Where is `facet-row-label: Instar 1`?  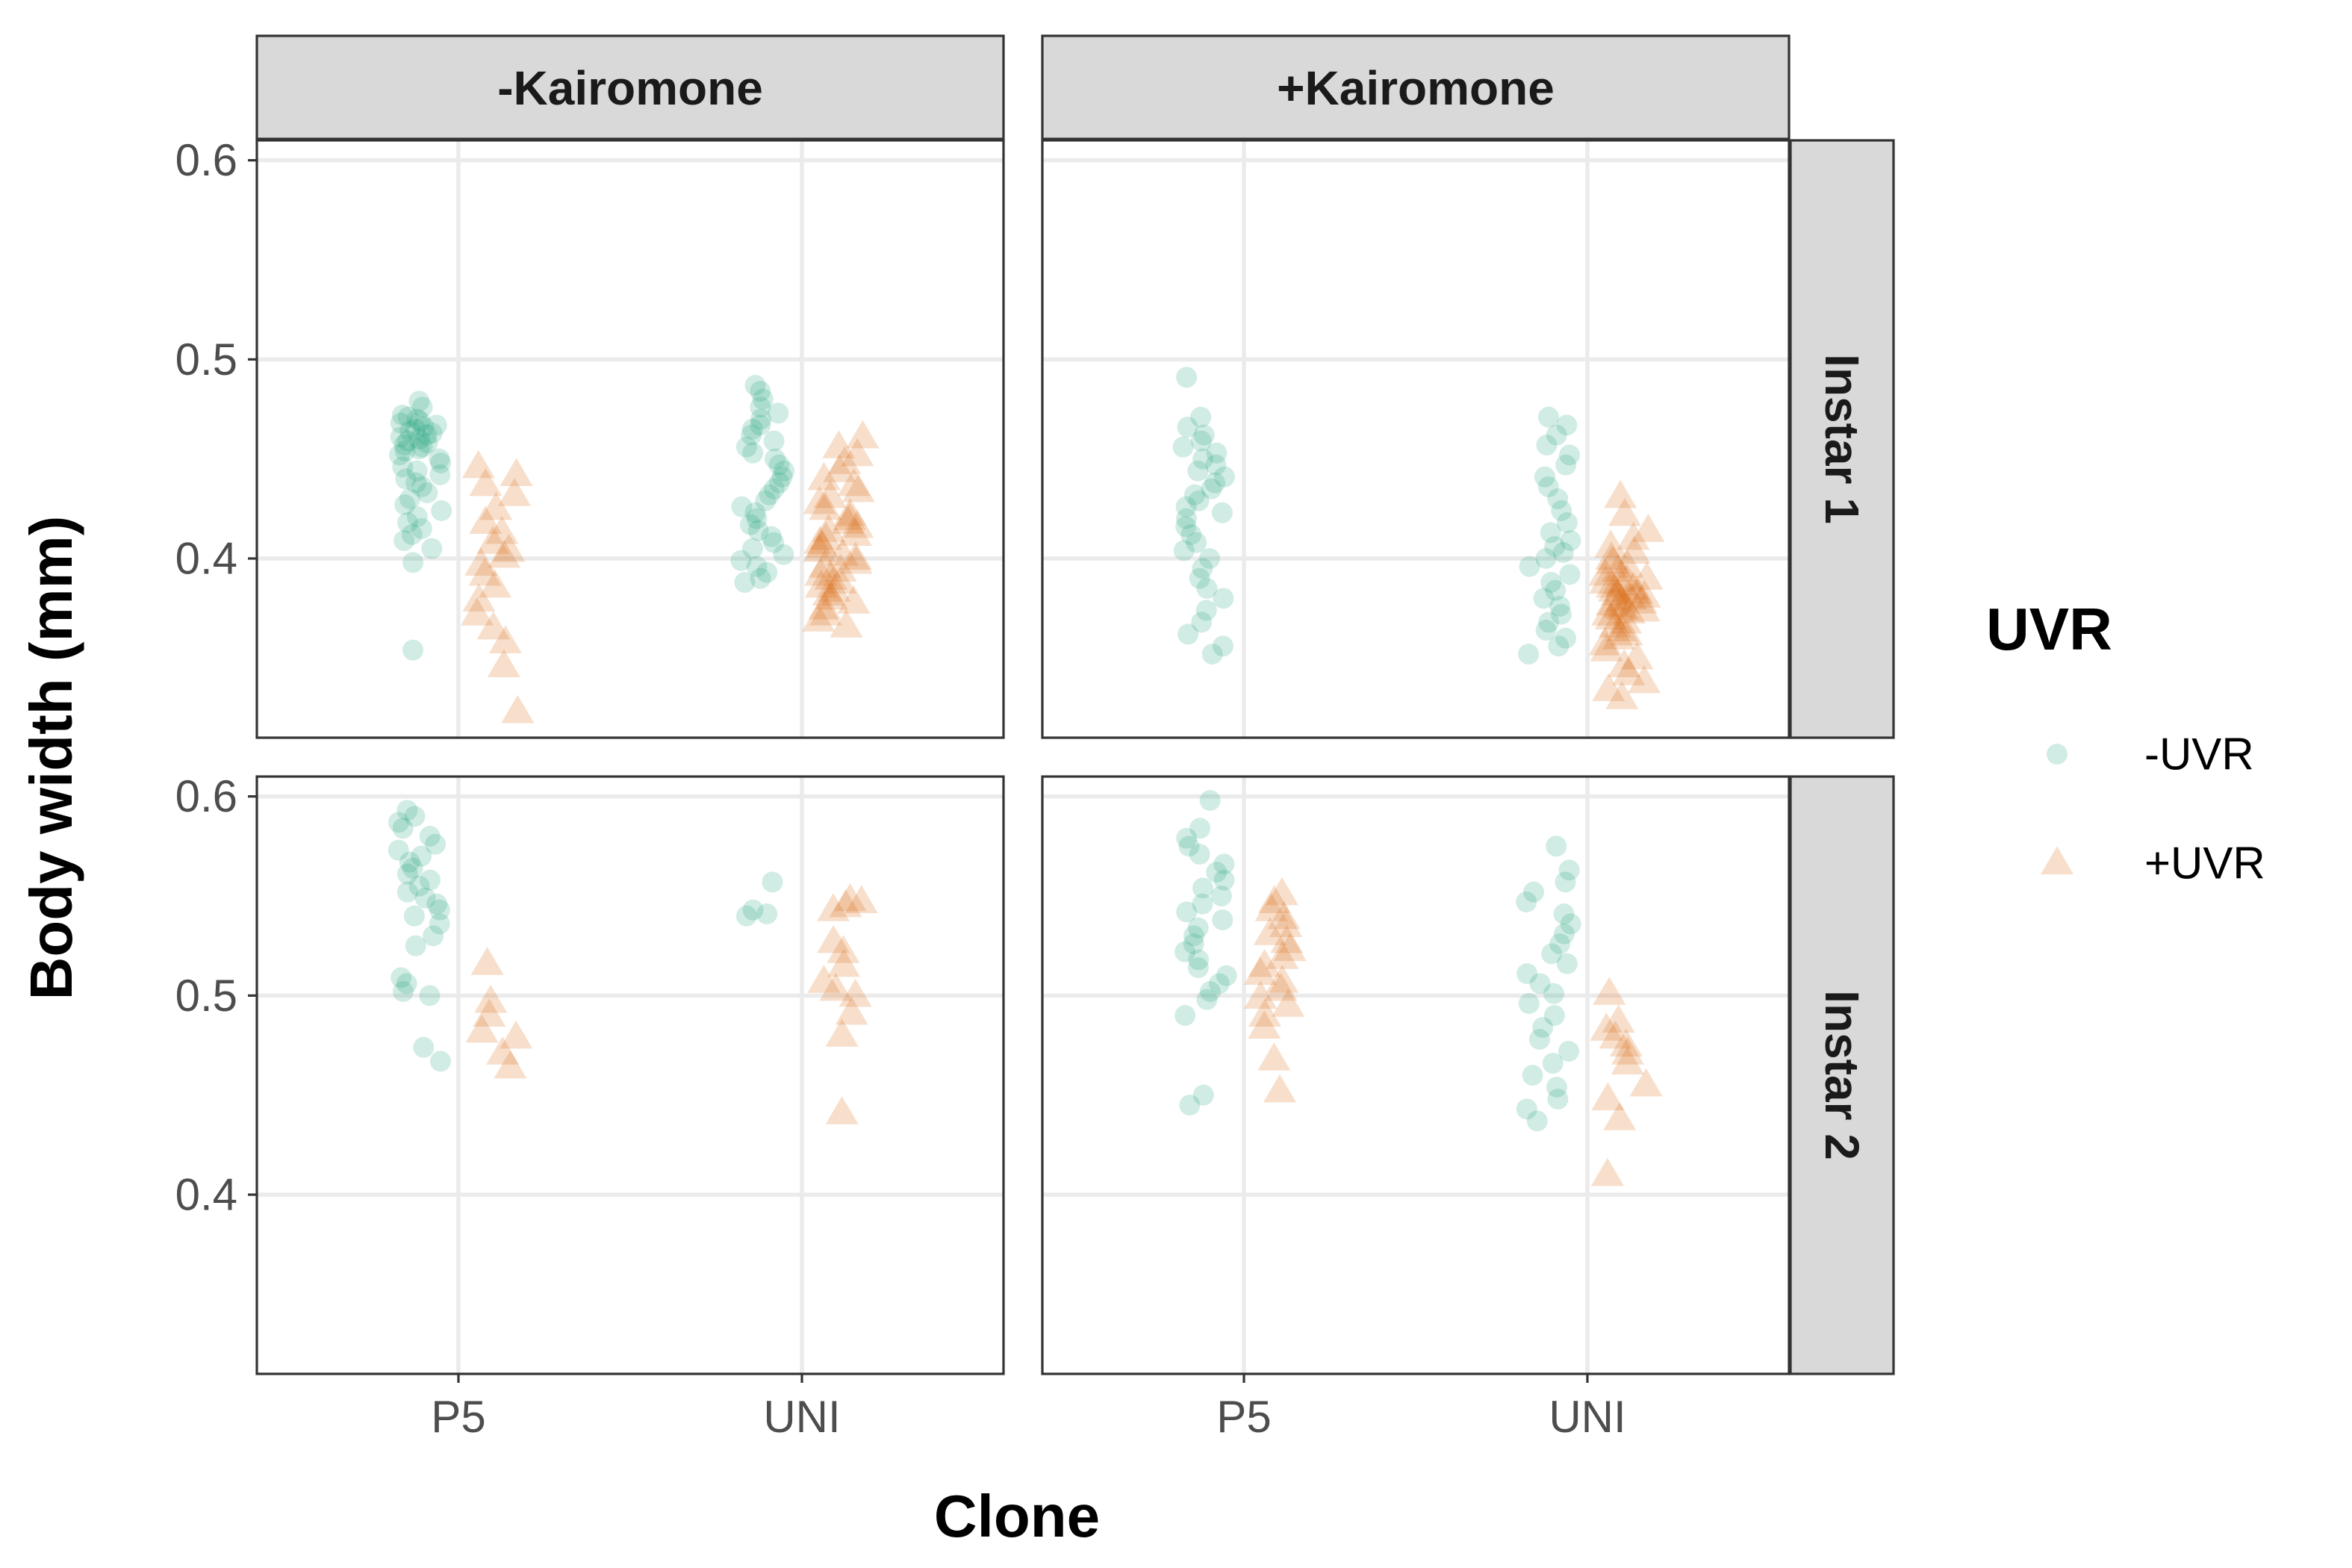
facet-row-label: Instar 1 is located at coordinates (1842, 439).